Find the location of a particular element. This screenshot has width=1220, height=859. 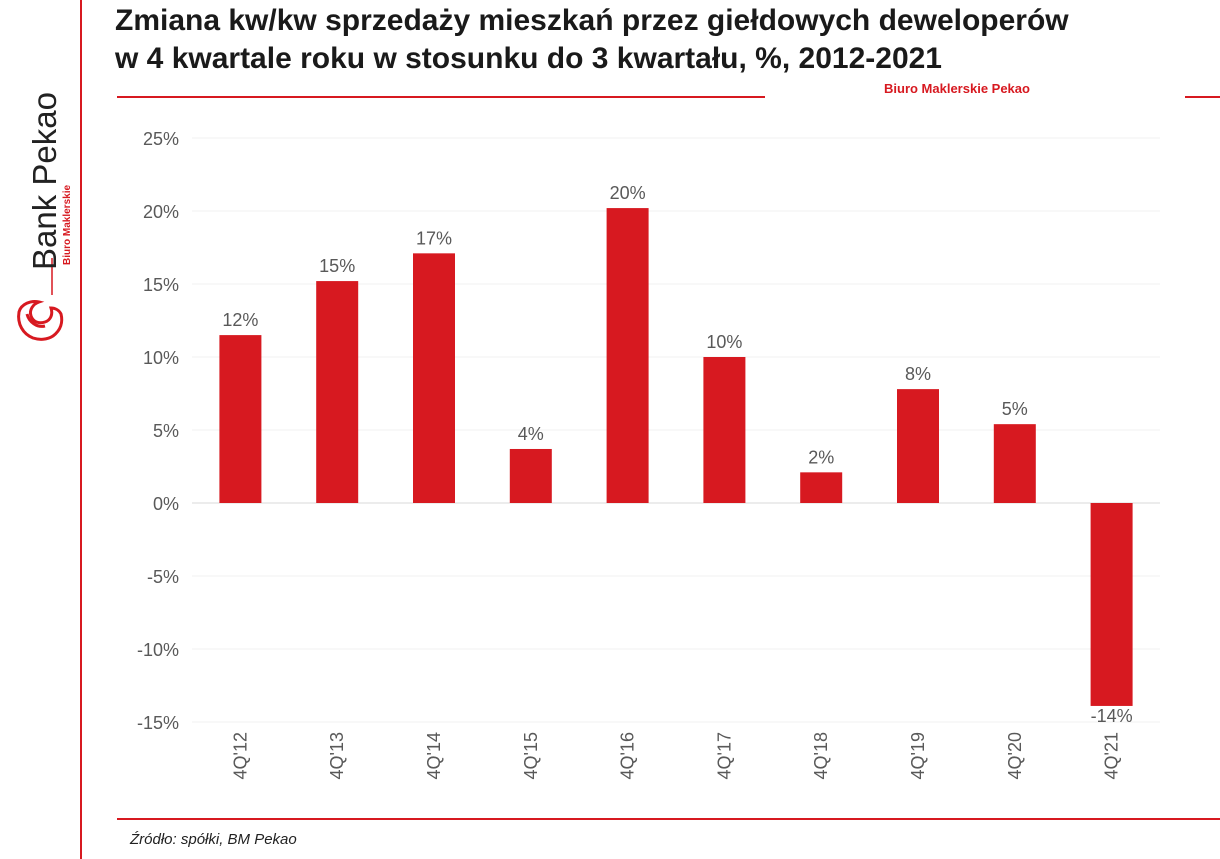

bank-pekao-logo: Bank Pekao Biuro Maklerskie is located at coordinates (45, 216).